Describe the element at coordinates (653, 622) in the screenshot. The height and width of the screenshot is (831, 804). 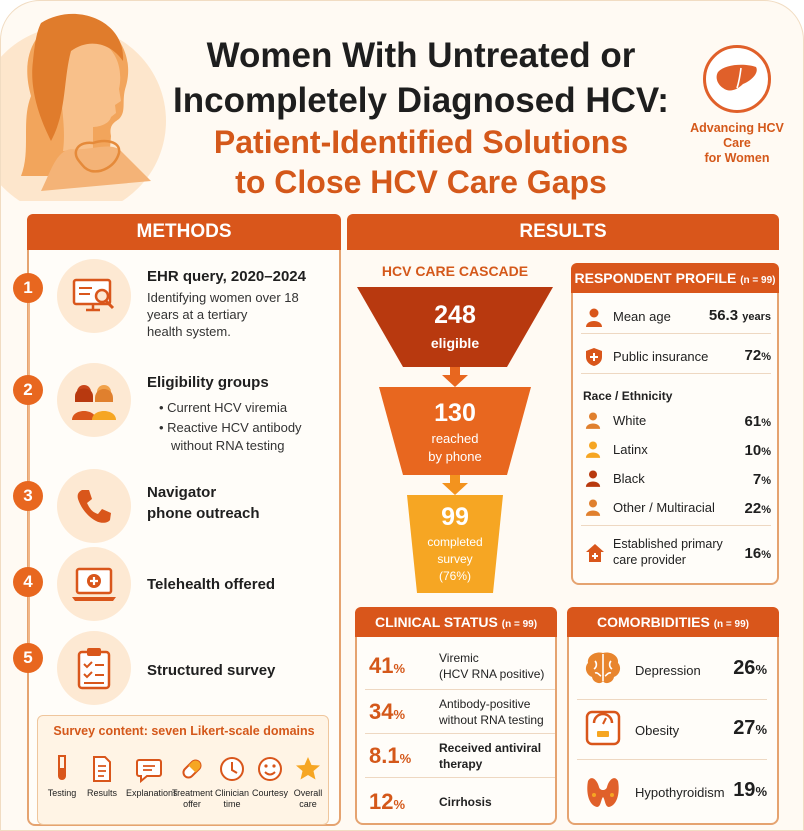
I see `comorbidities-heading-text: COMORBIDITIES` at that location.